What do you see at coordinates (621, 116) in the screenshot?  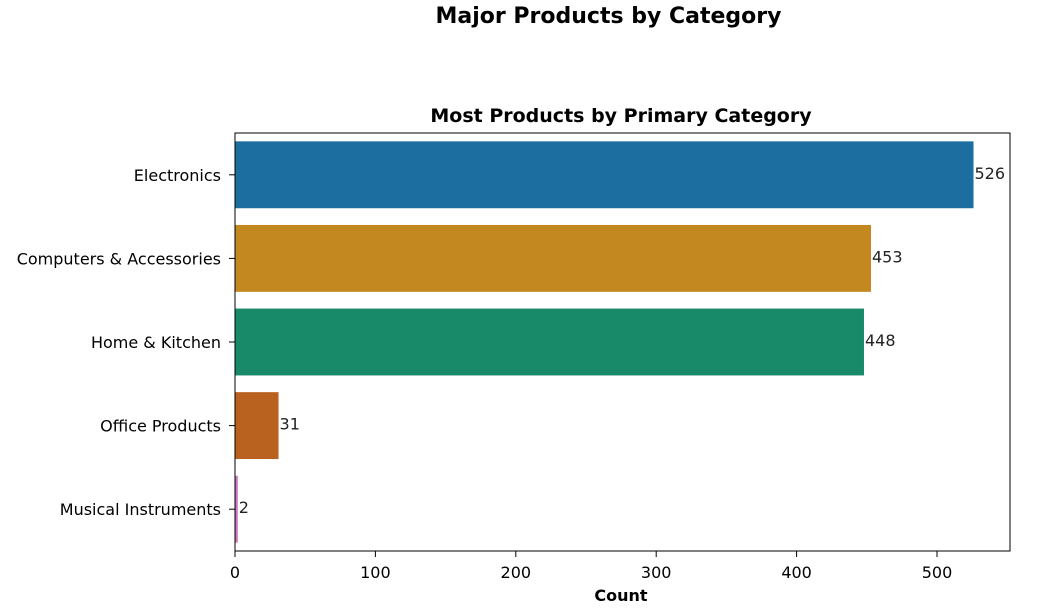 I see `chart-title: Most Products by Primary Category` at bounding box center [621, 116].